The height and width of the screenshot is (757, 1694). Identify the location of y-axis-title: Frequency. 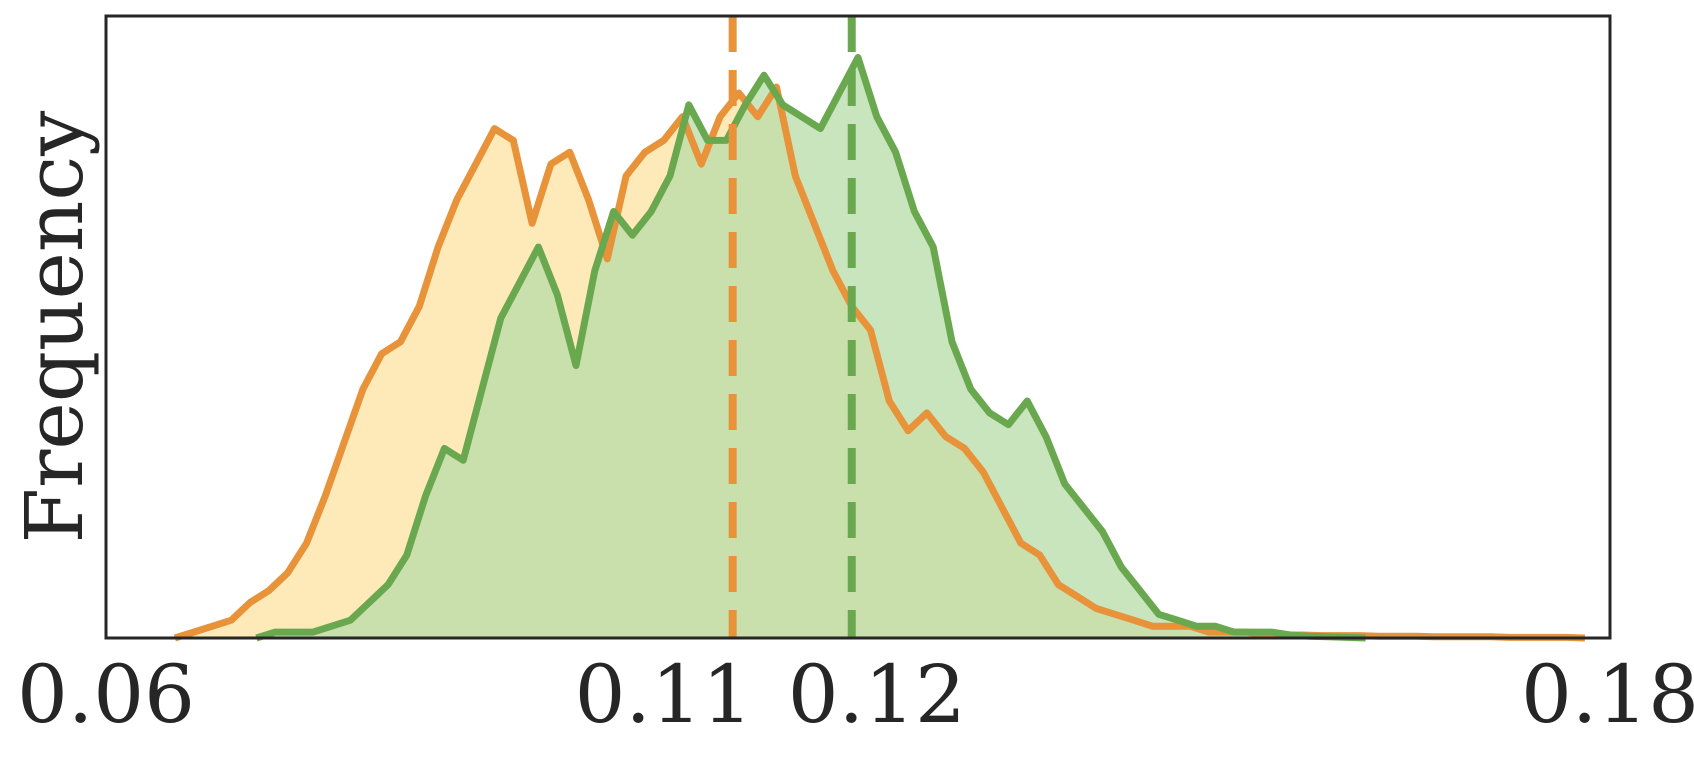
(54, 327).